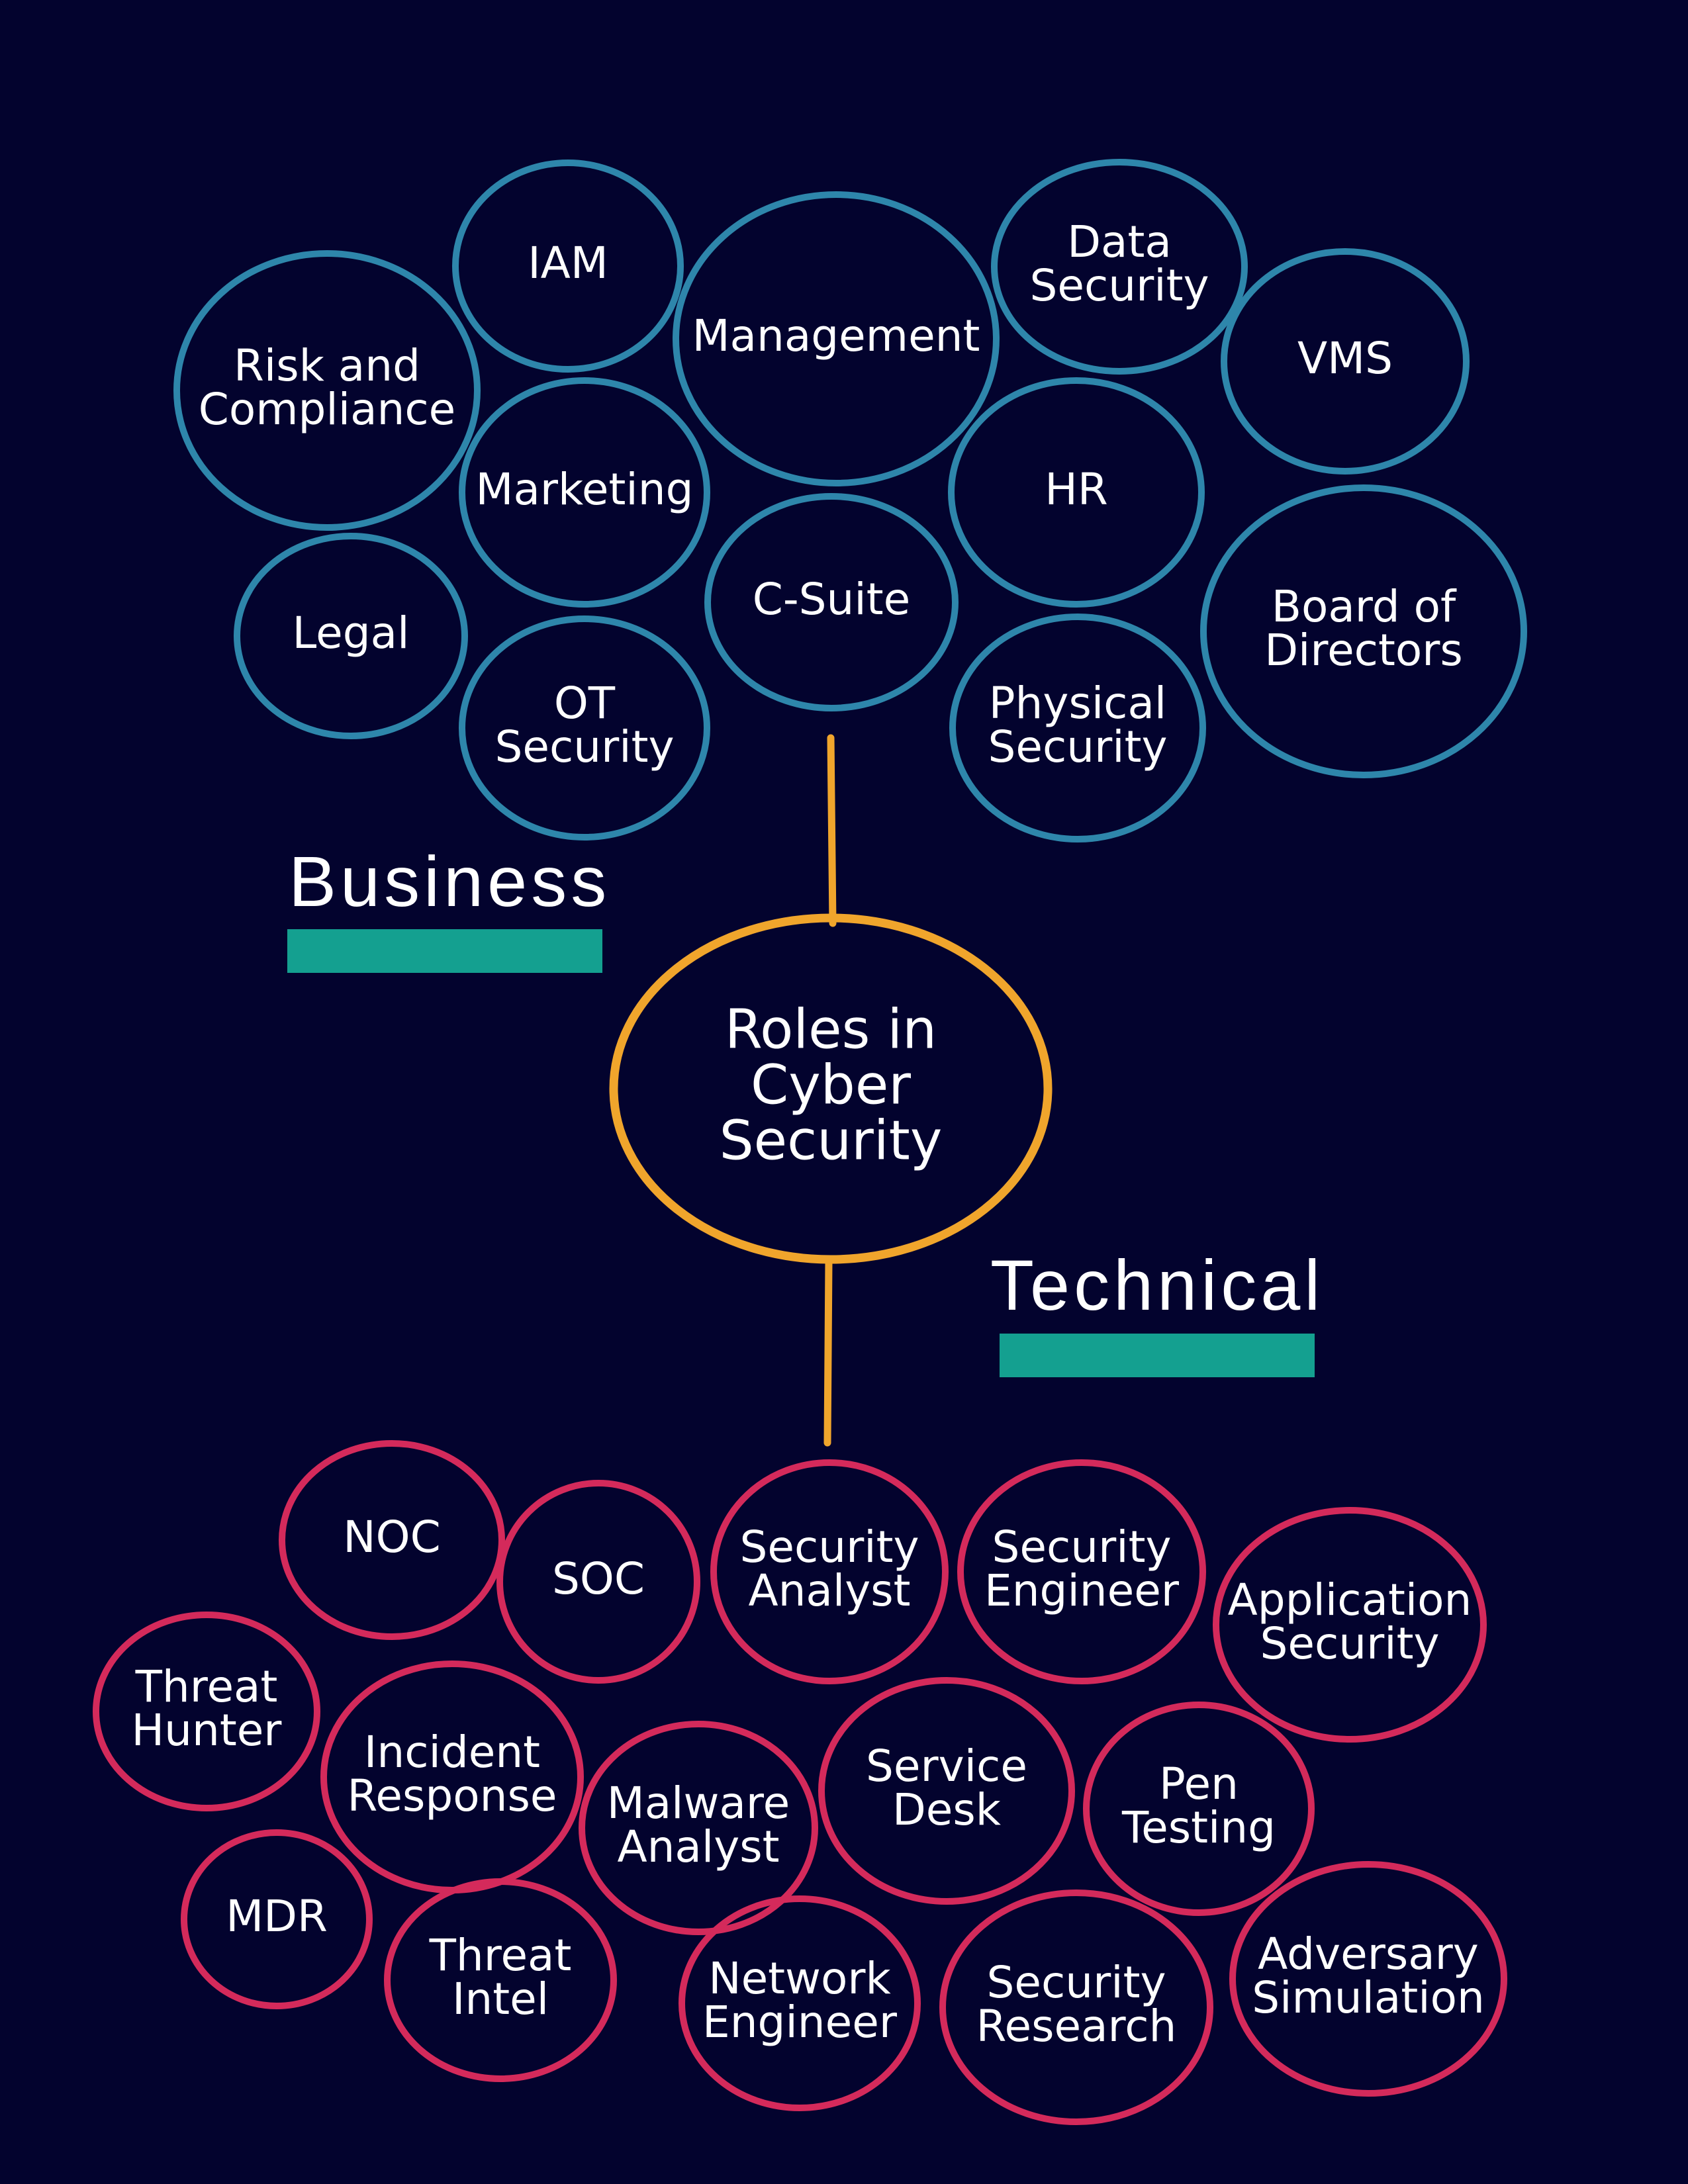  I want to click on technical-node-noc: NOC, so click(392, 1540).